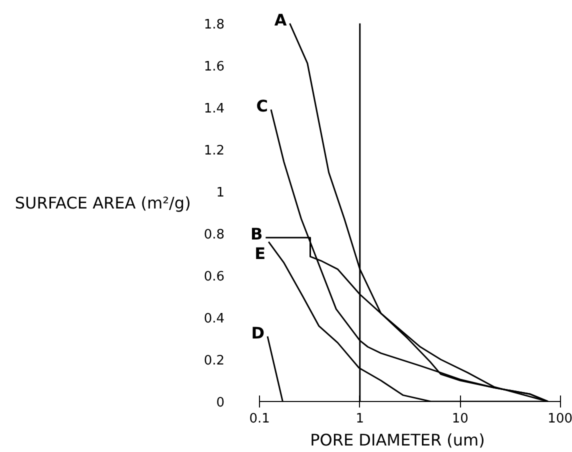  Describe the element at coordinates (220, 403) in the screenshot. I see `y-tick-label: 0` at that location.